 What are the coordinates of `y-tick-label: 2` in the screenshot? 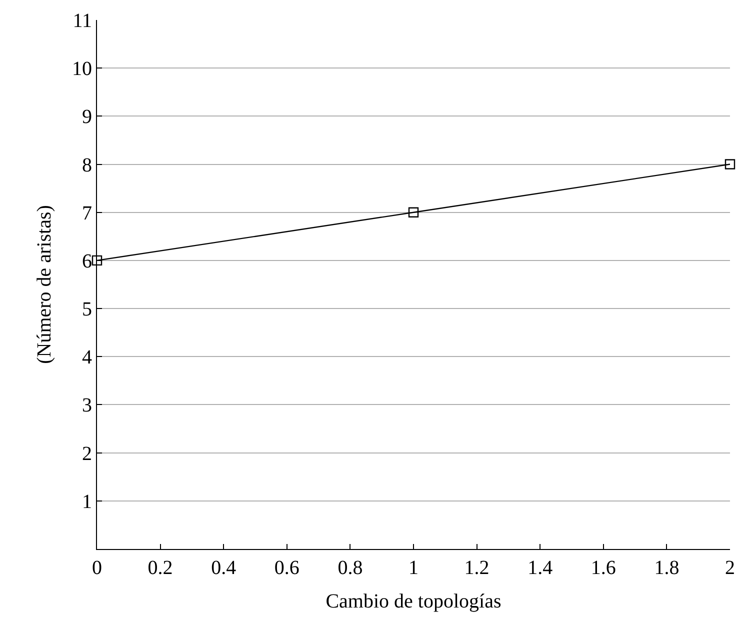 It's located at (87, 453).